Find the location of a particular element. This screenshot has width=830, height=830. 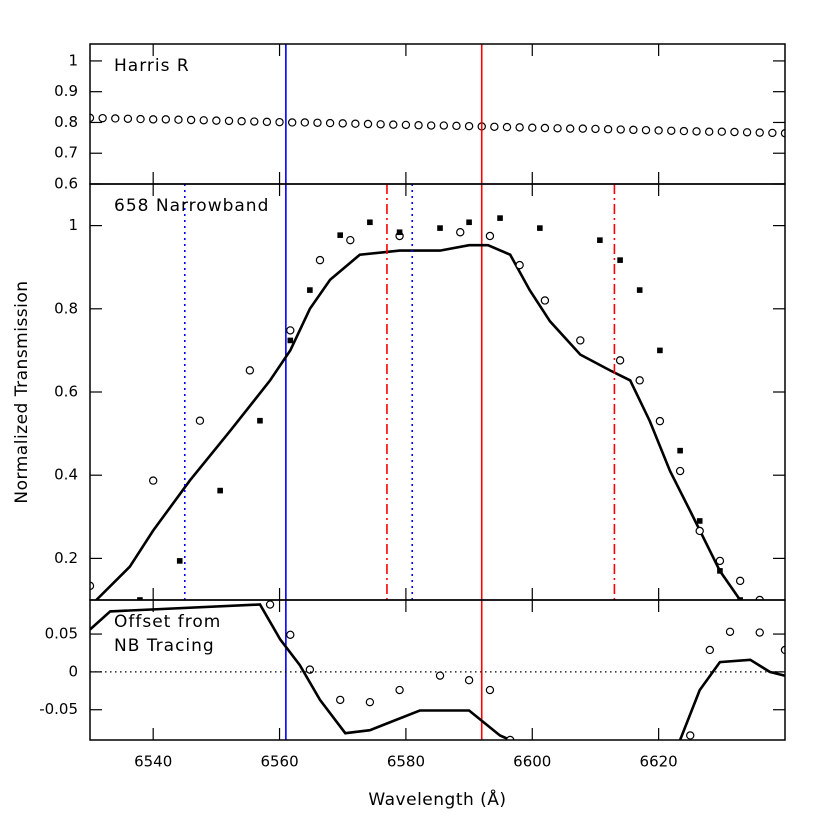

x-tick-label: 6580 is located at coordinates (406, 762).